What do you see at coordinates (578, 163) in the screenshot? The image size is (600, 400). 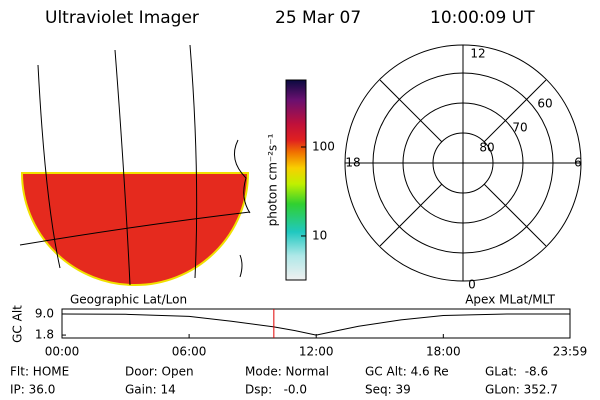 I see `mlt-label: 6` at bounding box center [578, 163].